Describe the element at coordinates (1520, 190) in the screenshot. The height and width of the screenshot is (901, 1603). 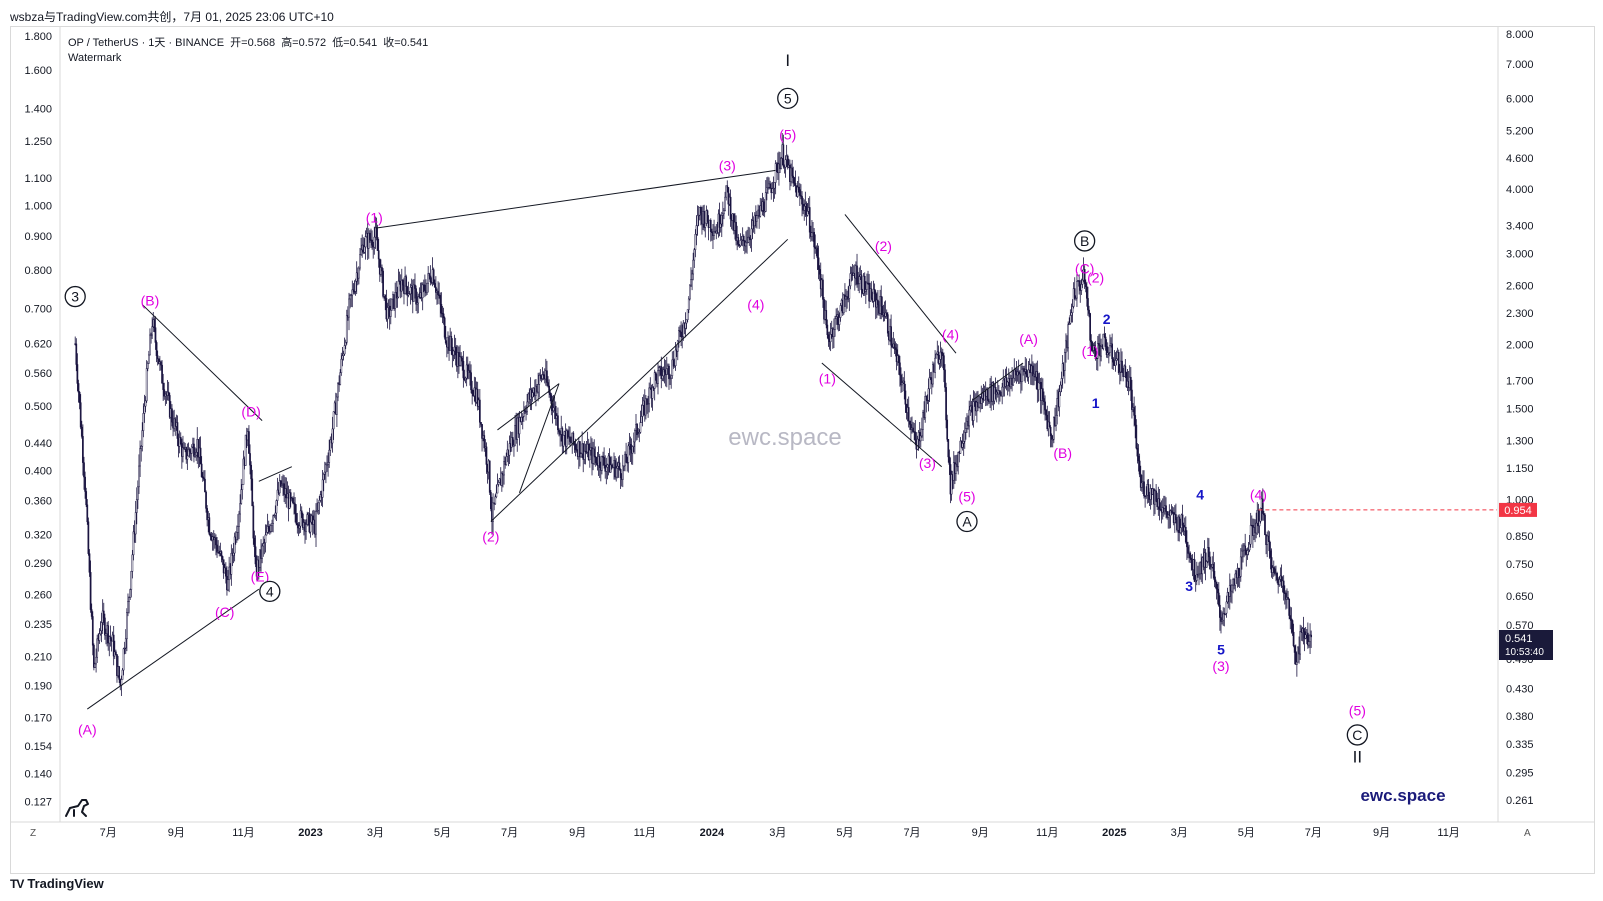
I see `right-axis-tick-label: 4.000` at that location.